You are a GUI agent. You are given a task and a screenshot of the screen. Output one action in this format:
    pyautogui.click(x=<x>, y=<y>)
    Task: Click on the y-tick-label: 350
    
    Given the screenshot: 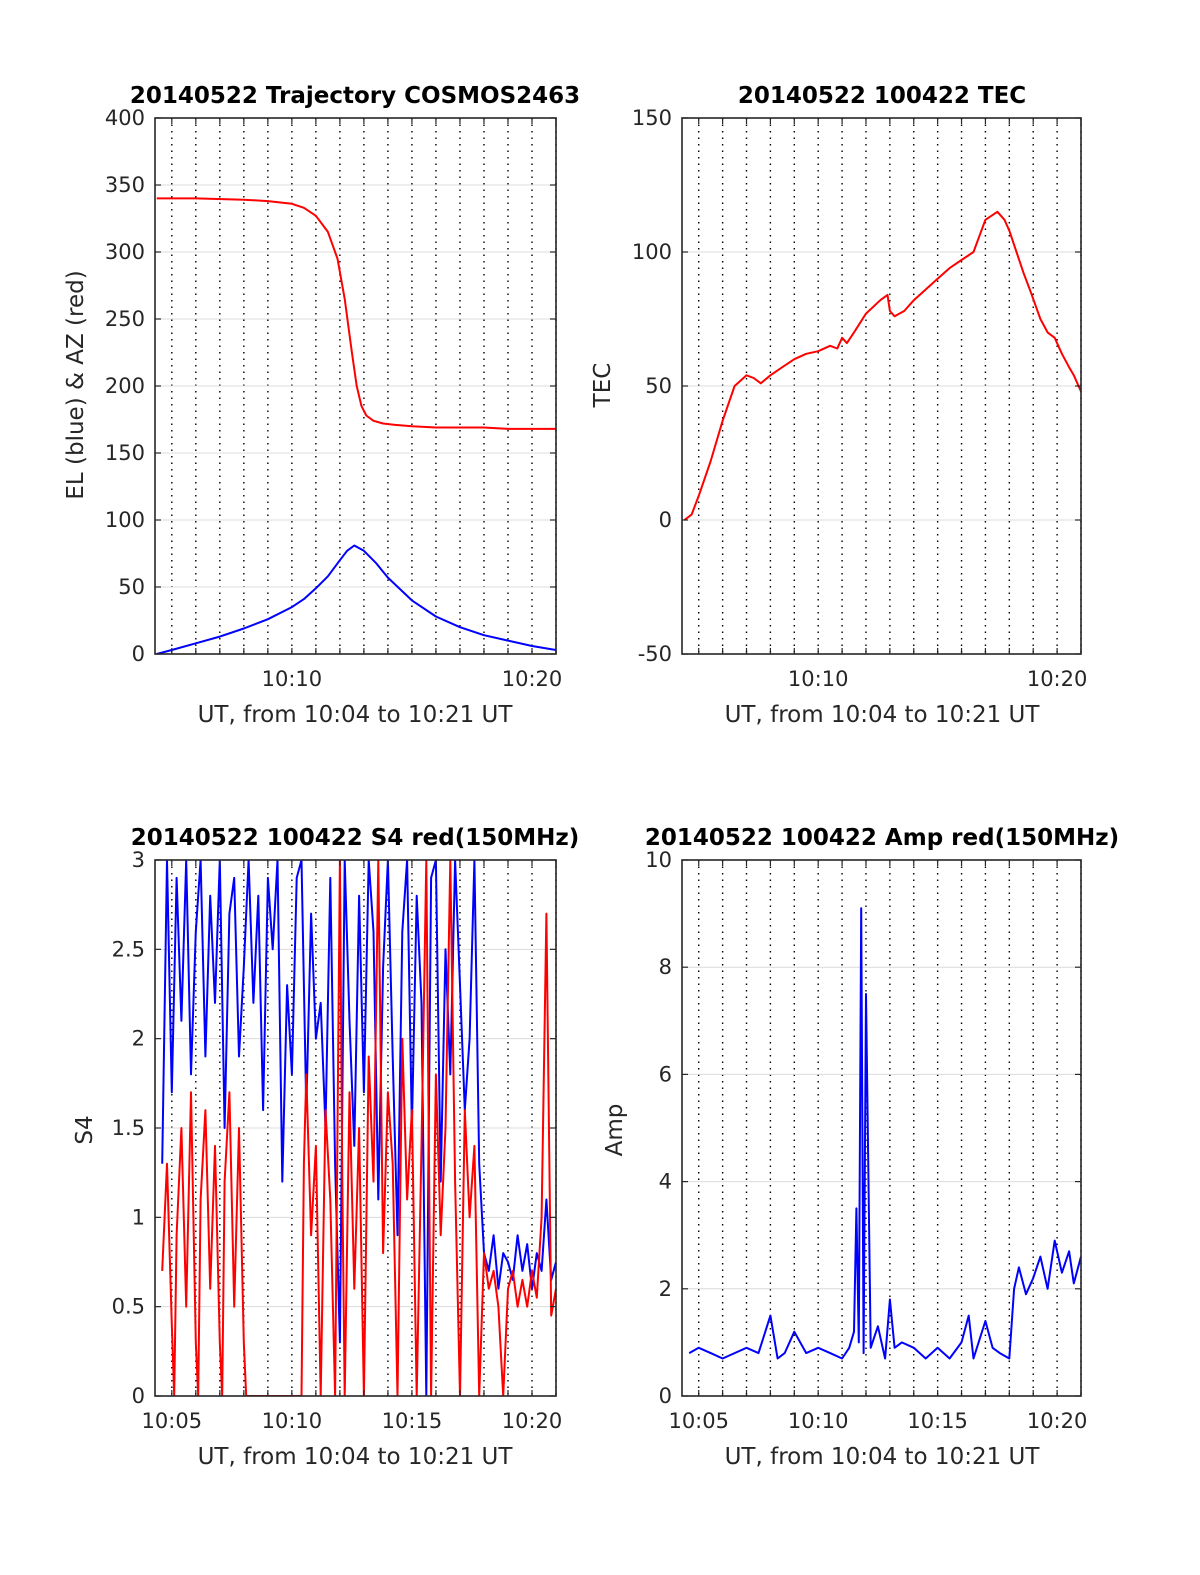 What is the action you would take?
    pyautogui.click(x=125, y=185)
    